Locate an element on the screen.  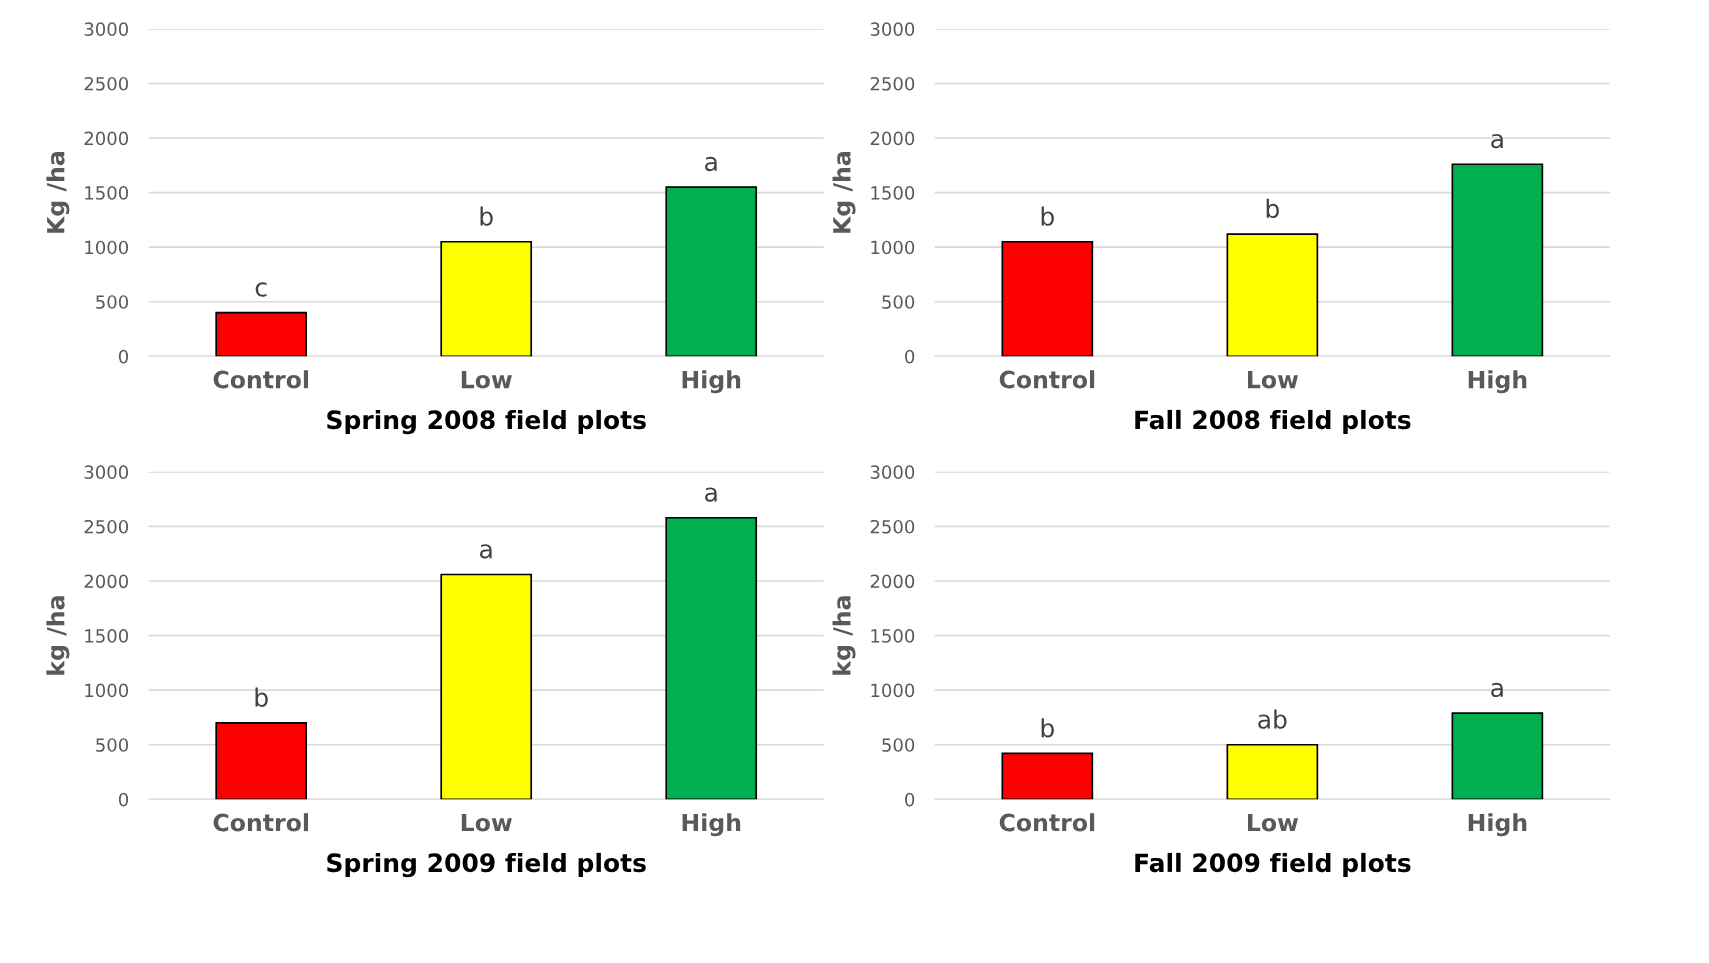
x-axis-title: Fall 2009 field plots is located at coordinates (1273, 865).